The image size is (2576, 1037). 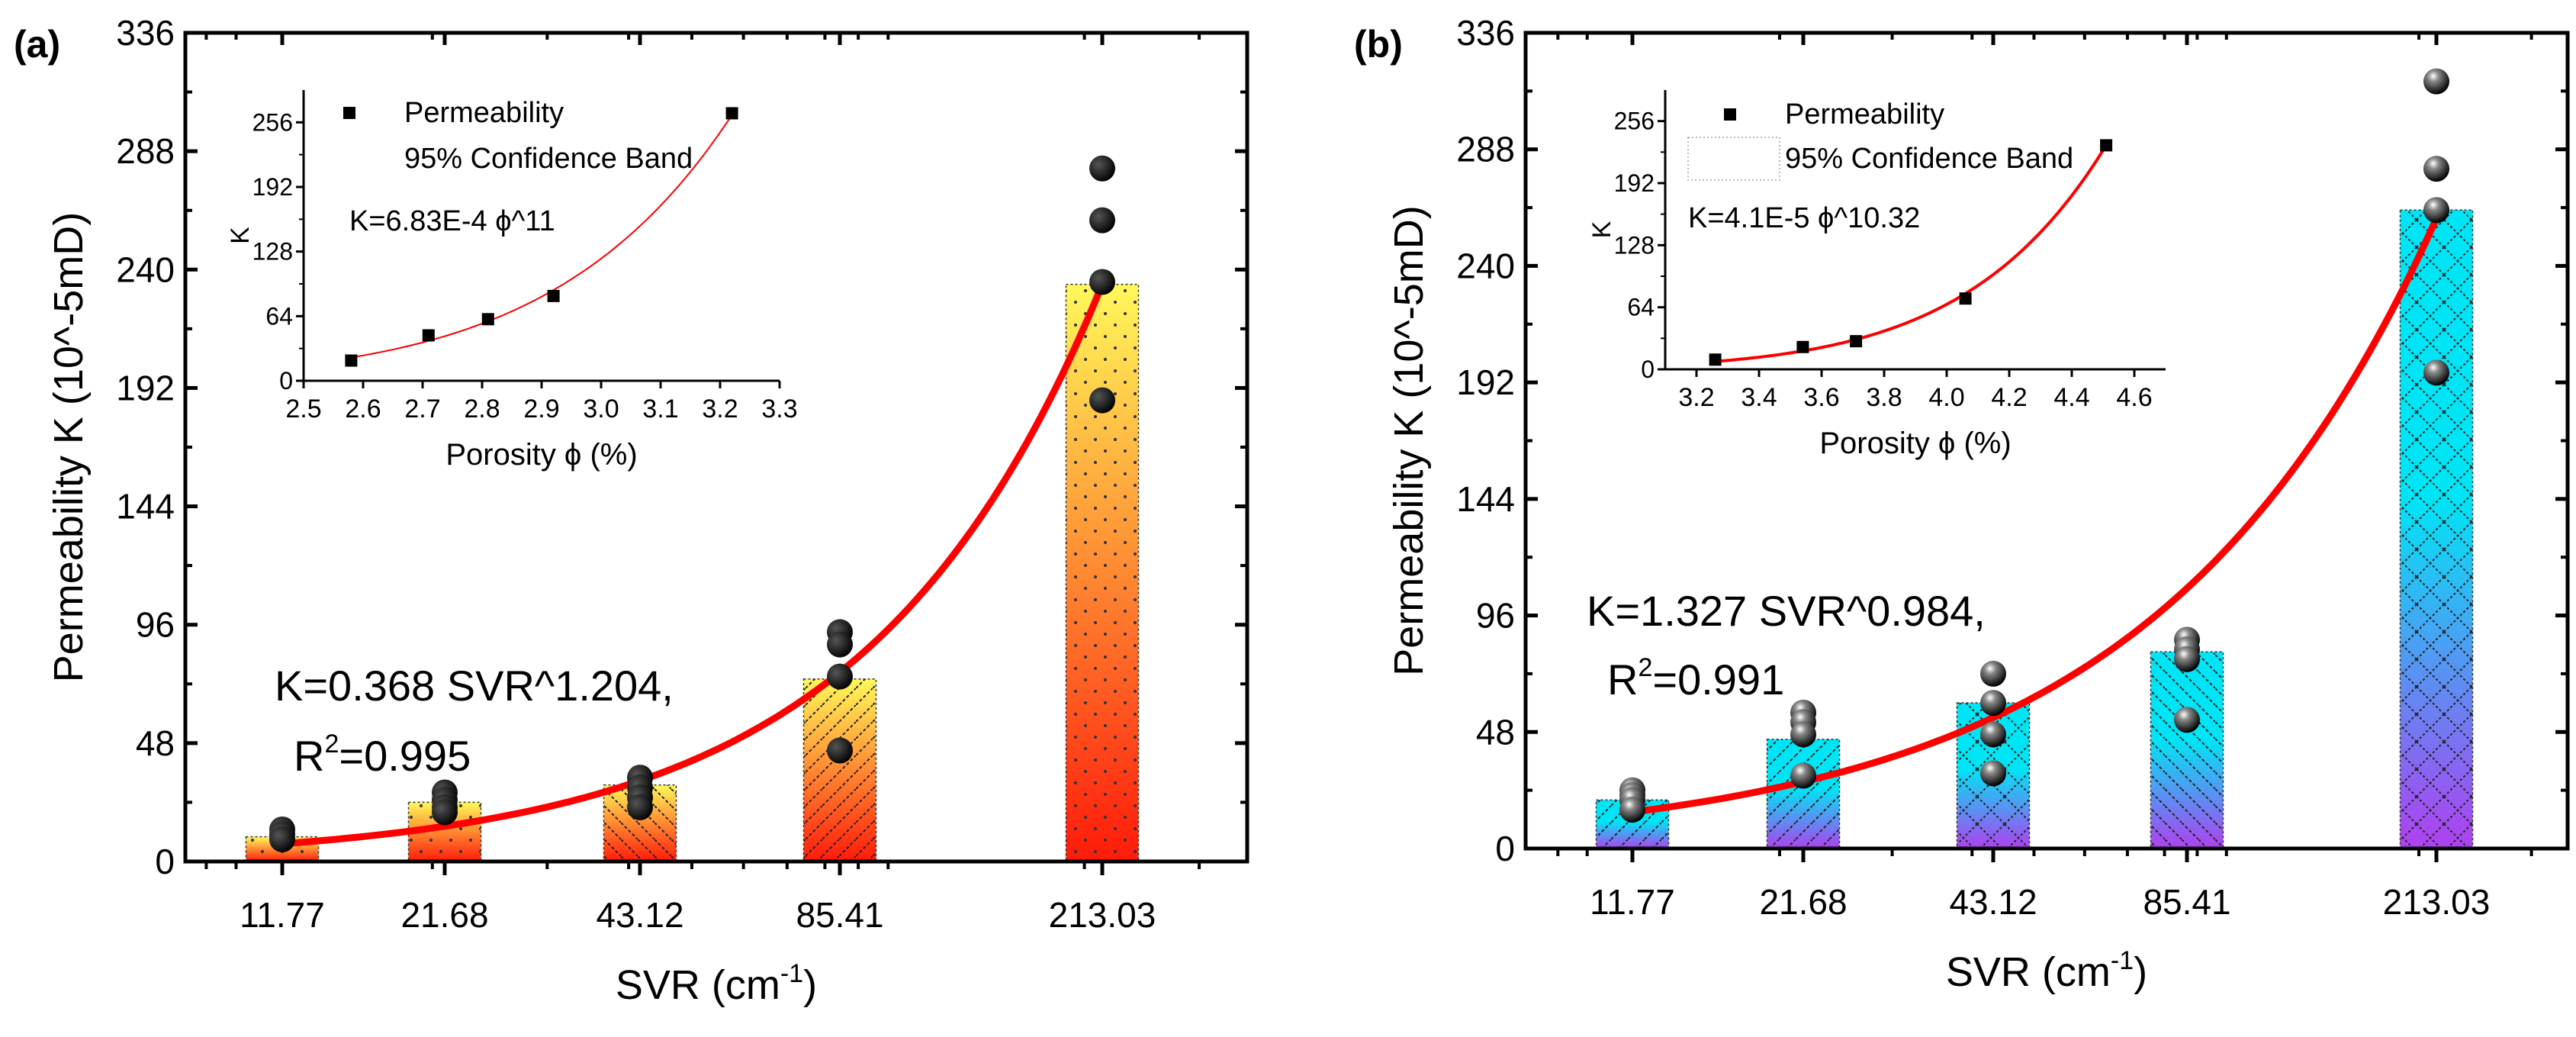 I want to click on y-tick-label: 192, so click(x=1485, y=382).